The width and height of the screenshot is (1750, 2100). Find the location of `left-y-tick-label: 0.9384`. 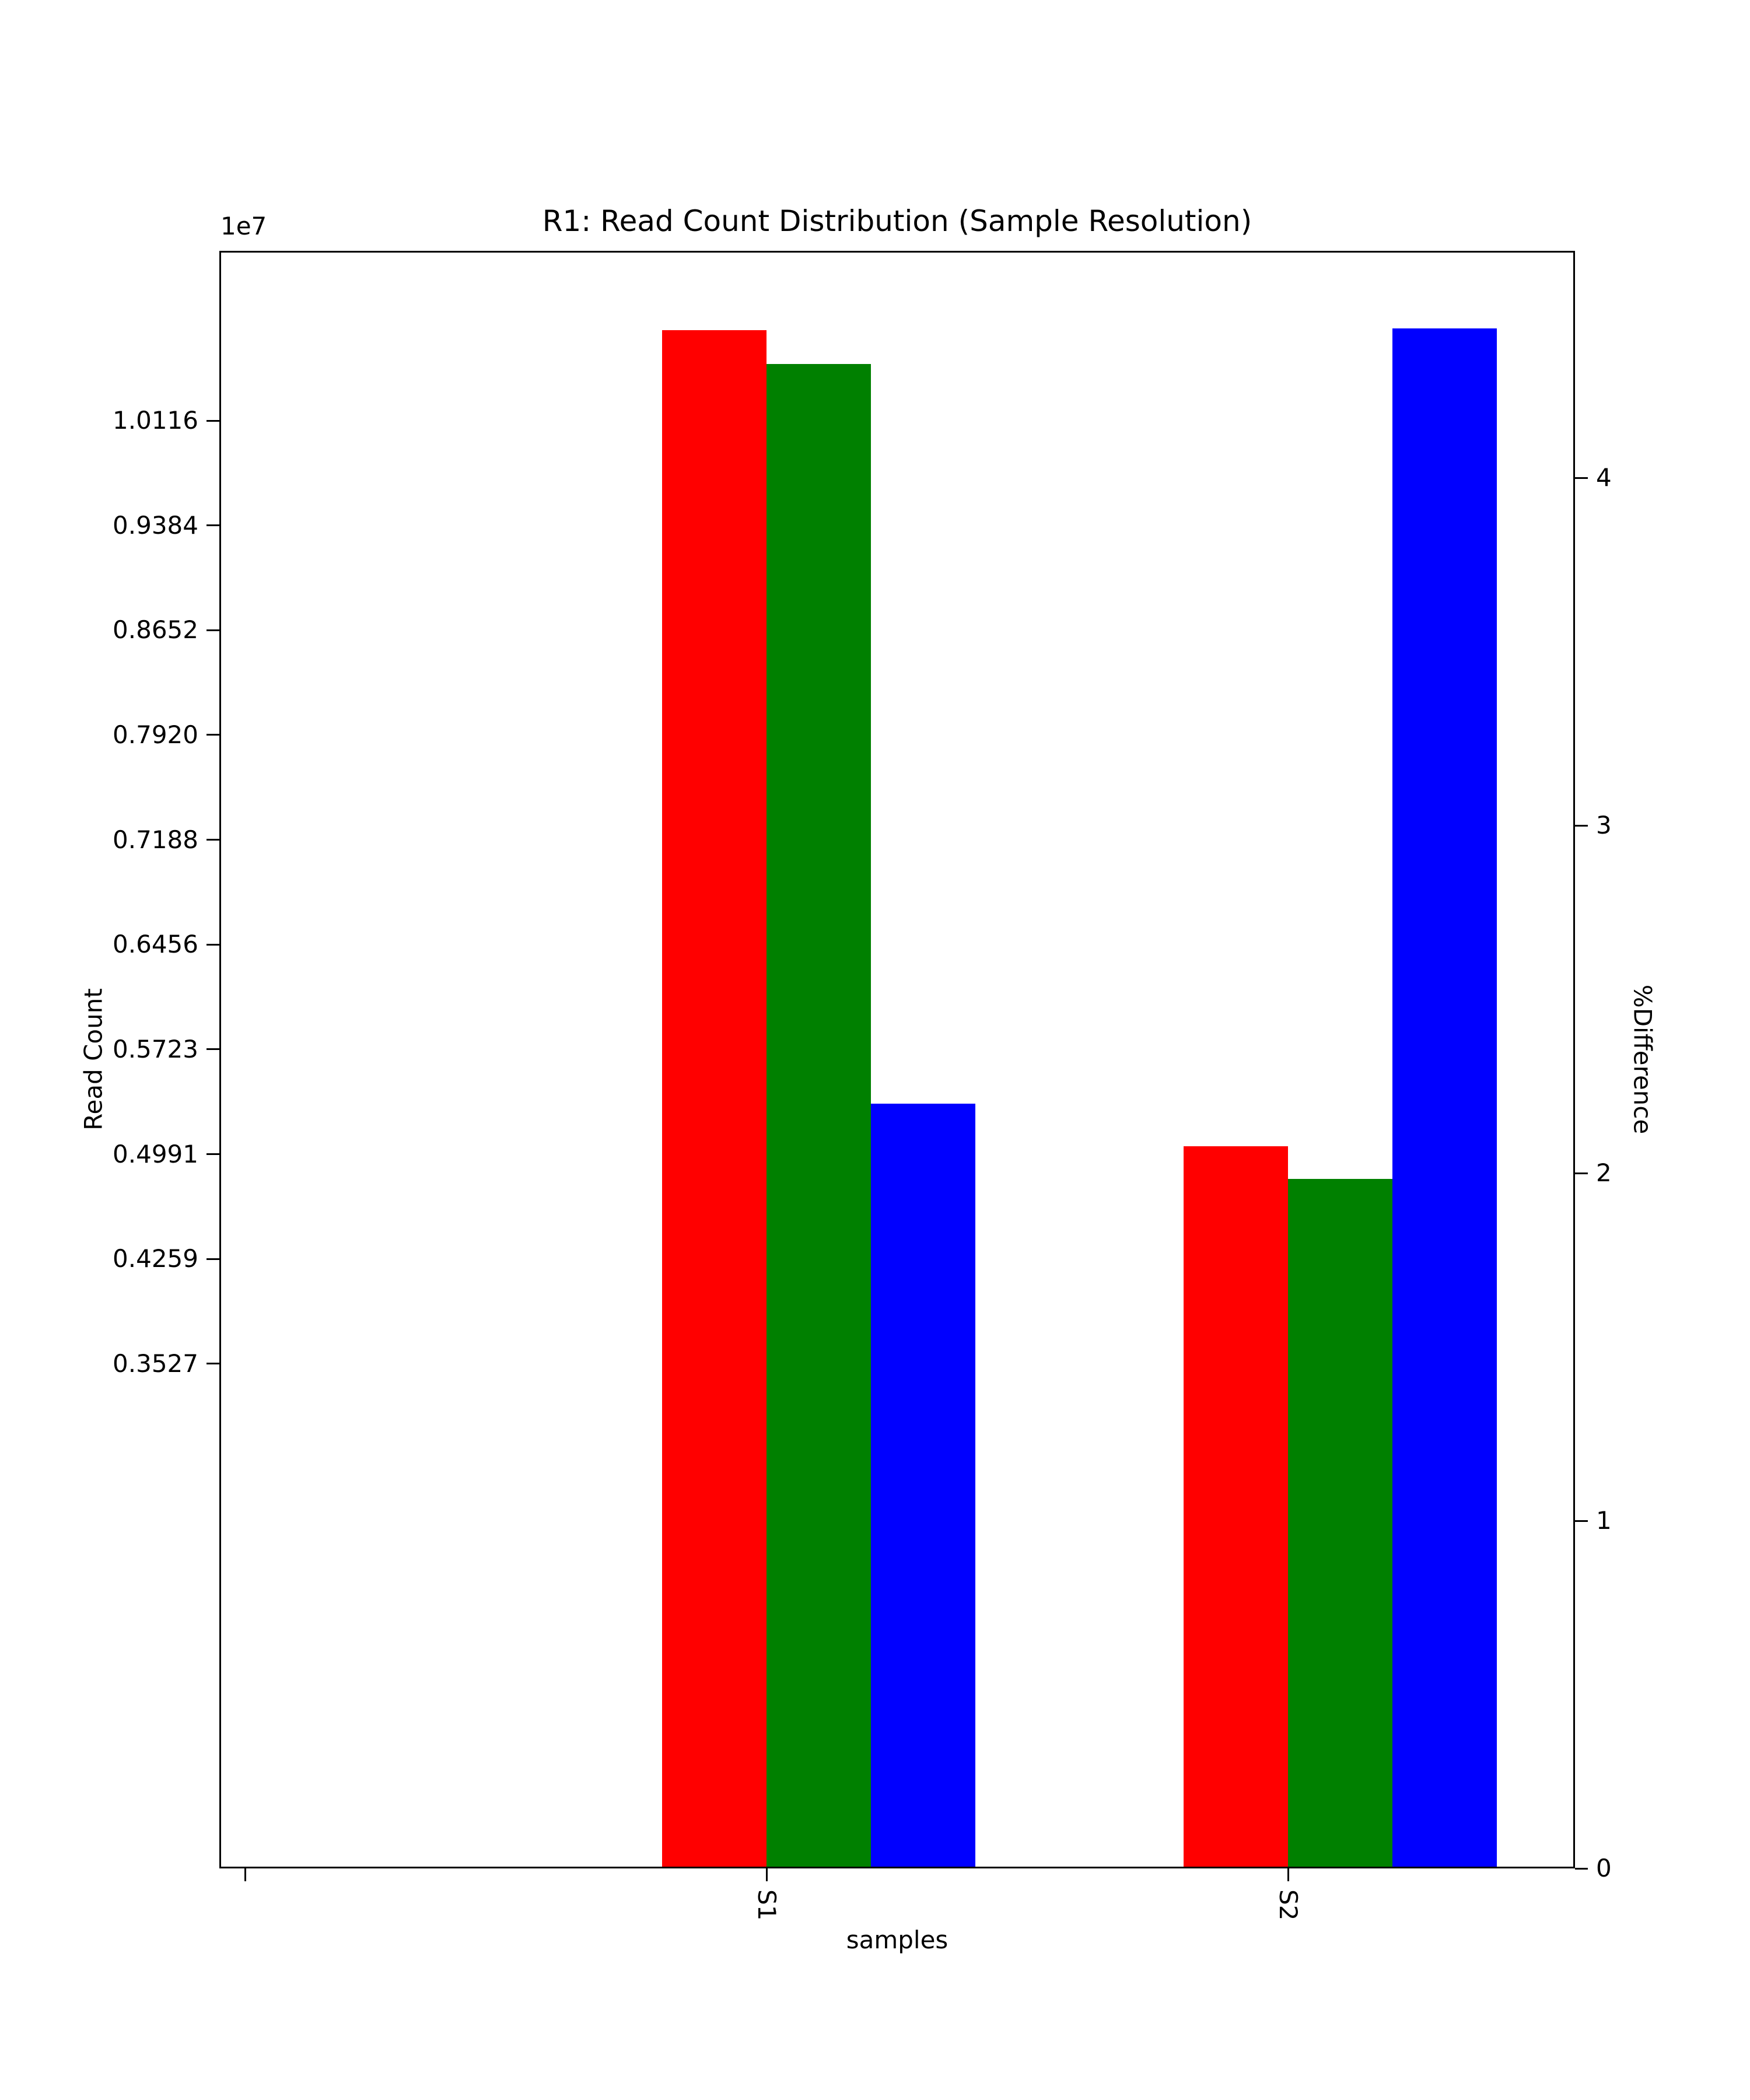

left-y-tick-label: 0.9384 is located at coordinates (155, 525).